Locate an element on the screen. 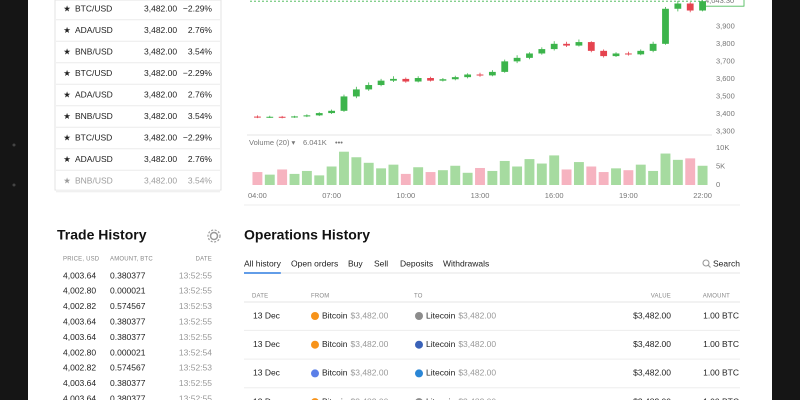 The width and height of the screenshot is (800, 400). coin-name: Bitcoin is located at coordinates (335, 344).